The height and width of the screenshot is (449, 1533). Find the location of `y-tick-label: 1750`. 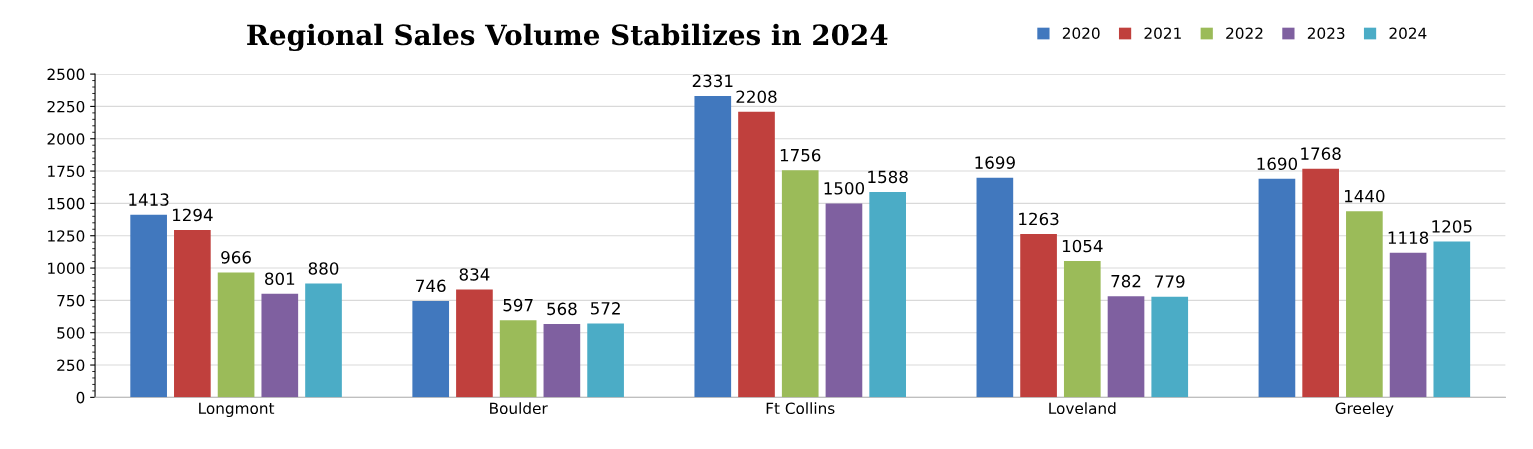

y-tick-label: 1750 is located at coordinates (66, 171).